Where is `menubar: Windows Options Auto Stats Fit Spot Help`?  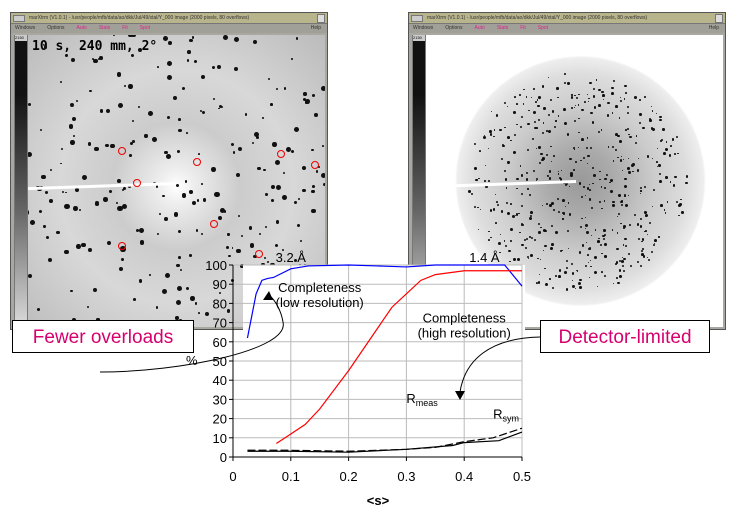 menubar: Windows Options Auto Stats Fit Spot Help is located at coordinates (567, 28).